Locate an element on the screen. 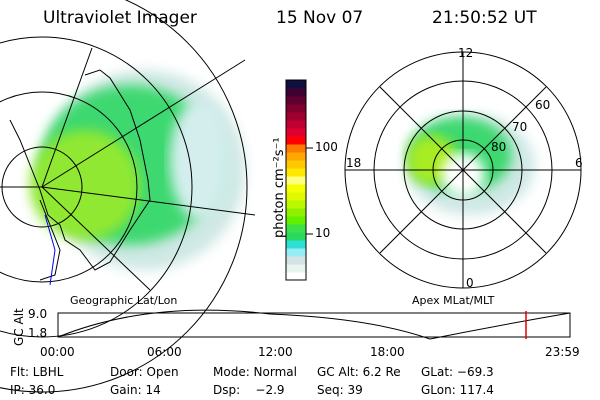  ytick-9: 9.0 is located at coordinates (38, 314).